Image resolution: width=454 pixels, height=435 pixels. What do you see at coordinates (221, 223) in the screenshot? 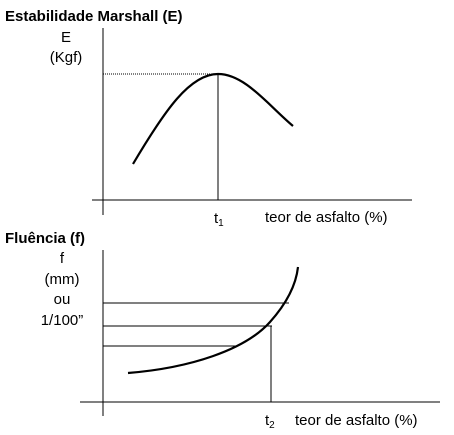
I see `x-mark-sub: 1` at bounding box center [221, 223].